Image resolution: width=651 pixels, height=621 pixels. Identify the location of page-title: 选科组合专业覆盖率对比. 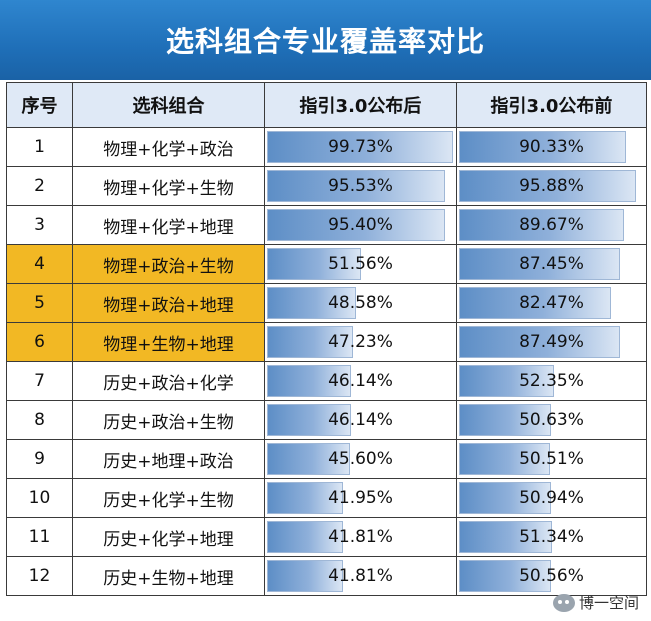
(325, 40).